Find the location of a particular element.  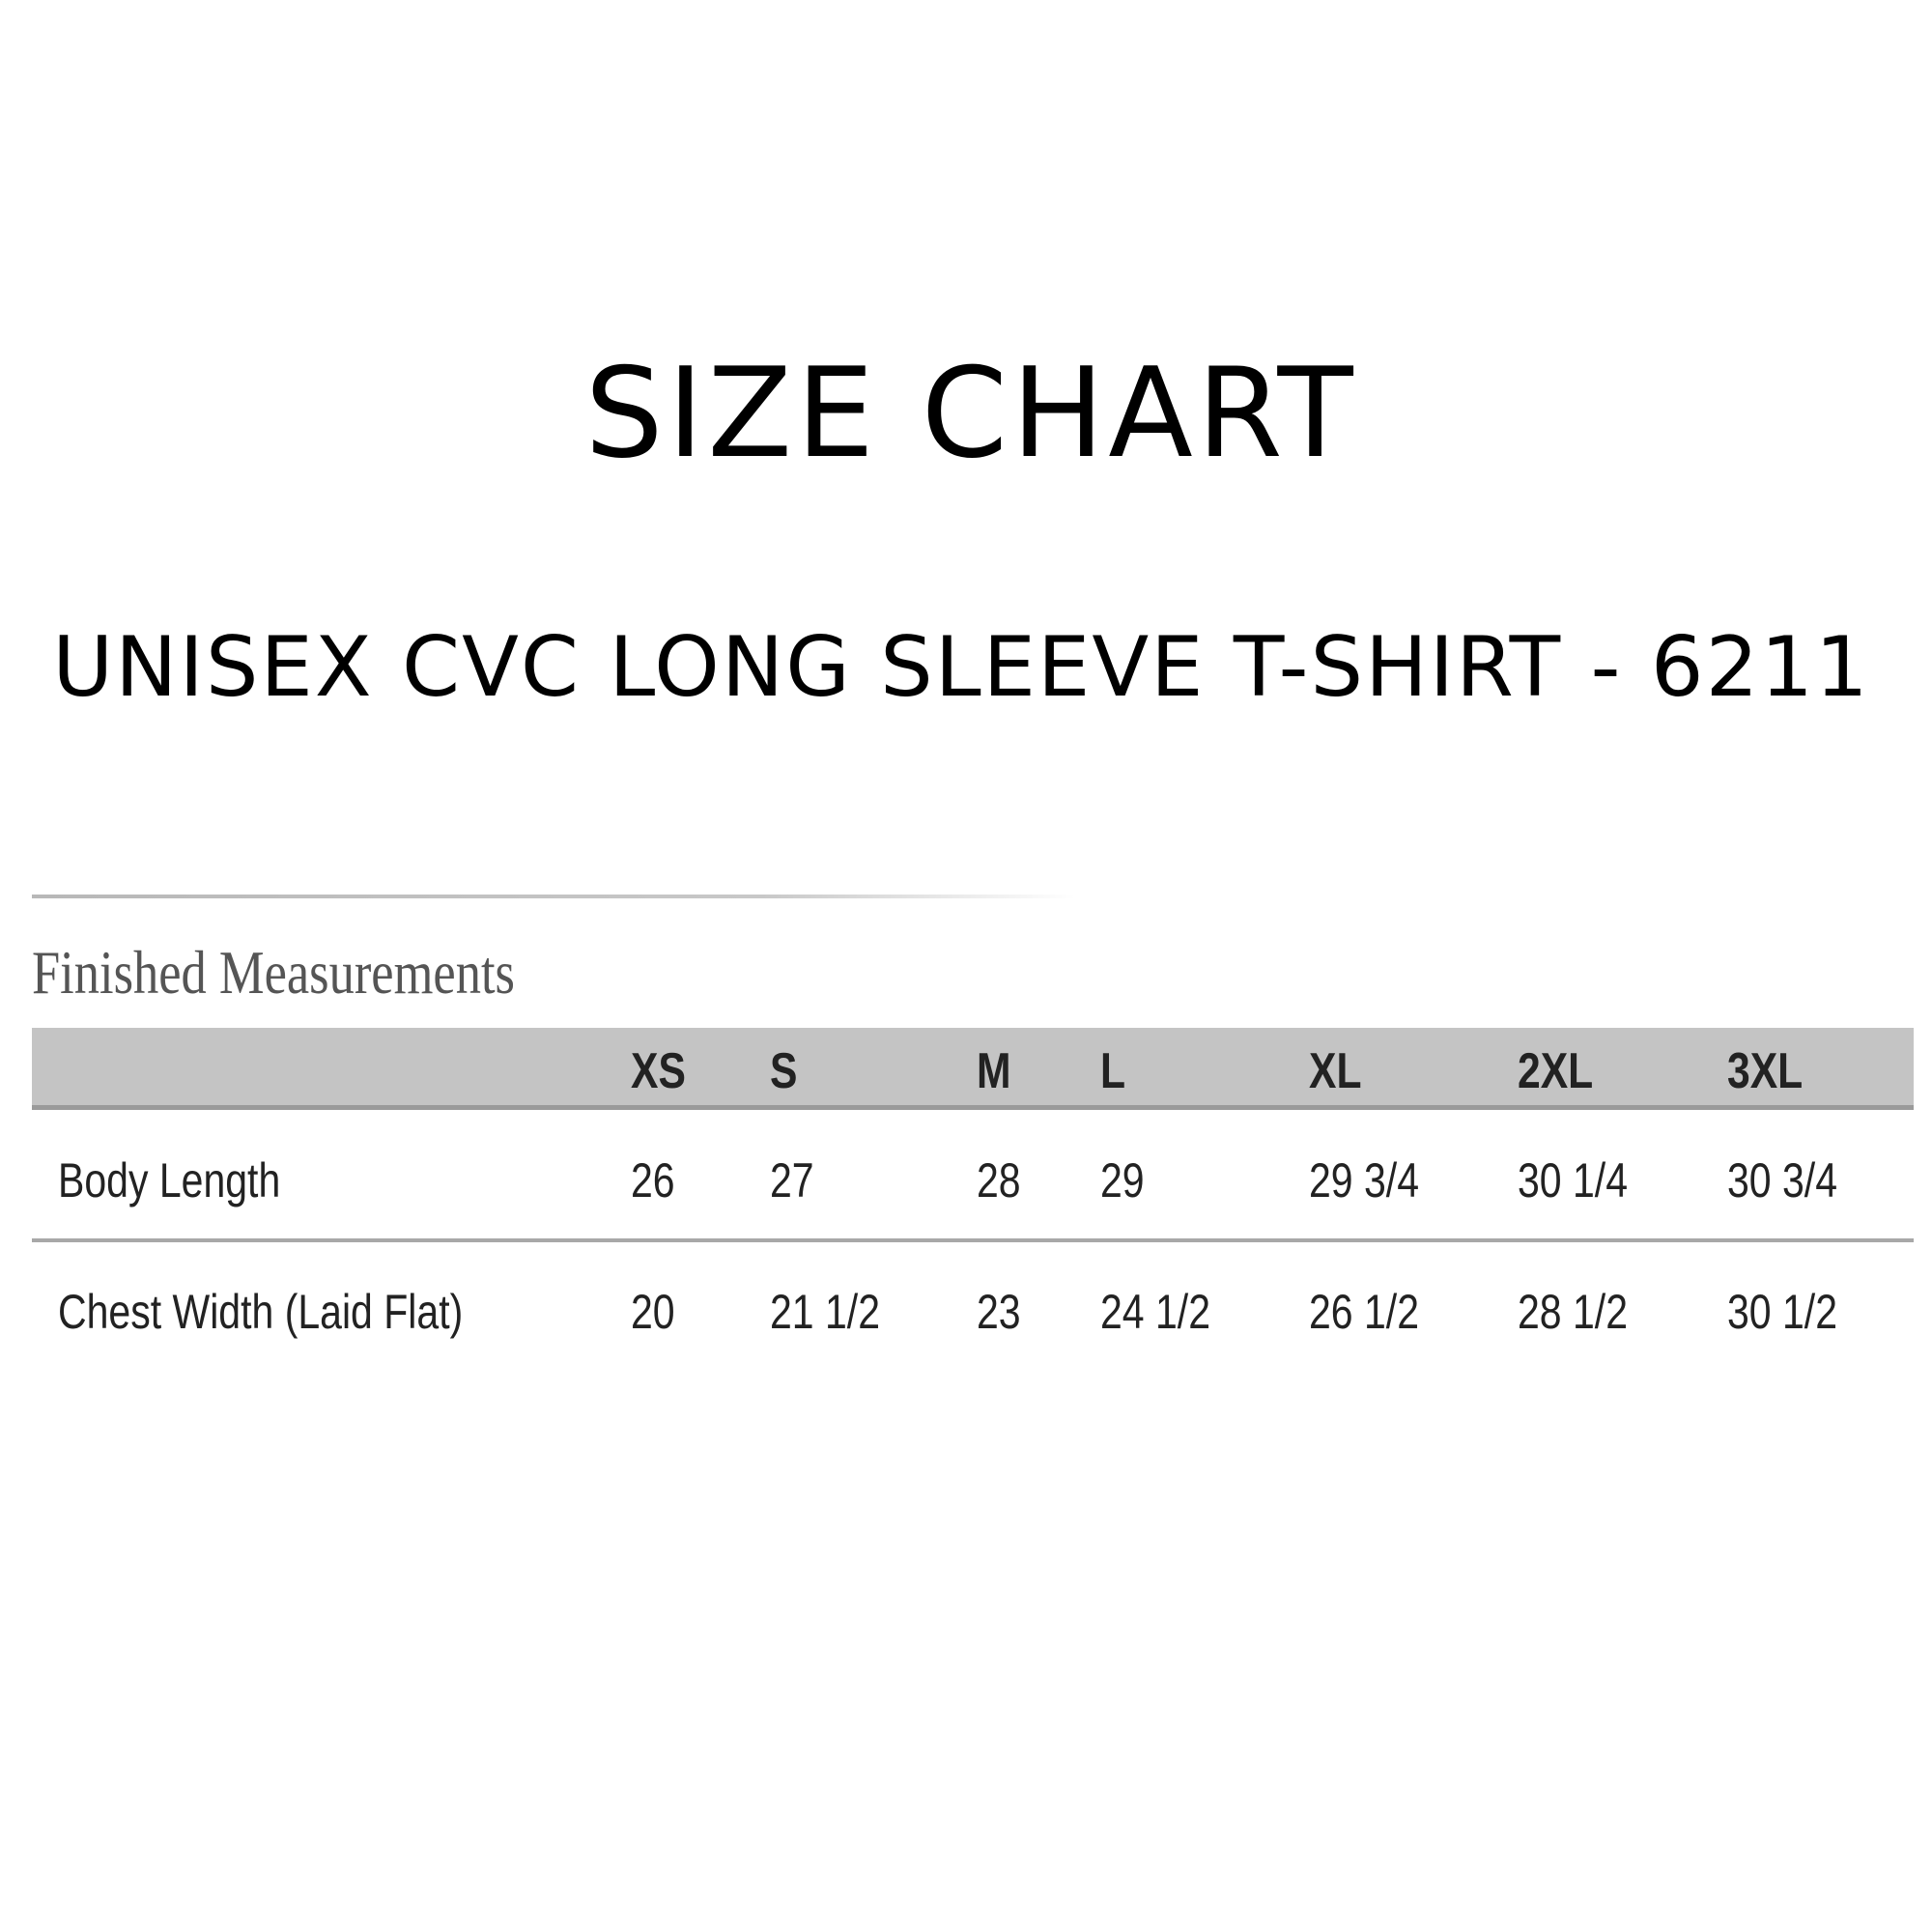

column-header: 2XL is located at coordinates (1556, 1071).